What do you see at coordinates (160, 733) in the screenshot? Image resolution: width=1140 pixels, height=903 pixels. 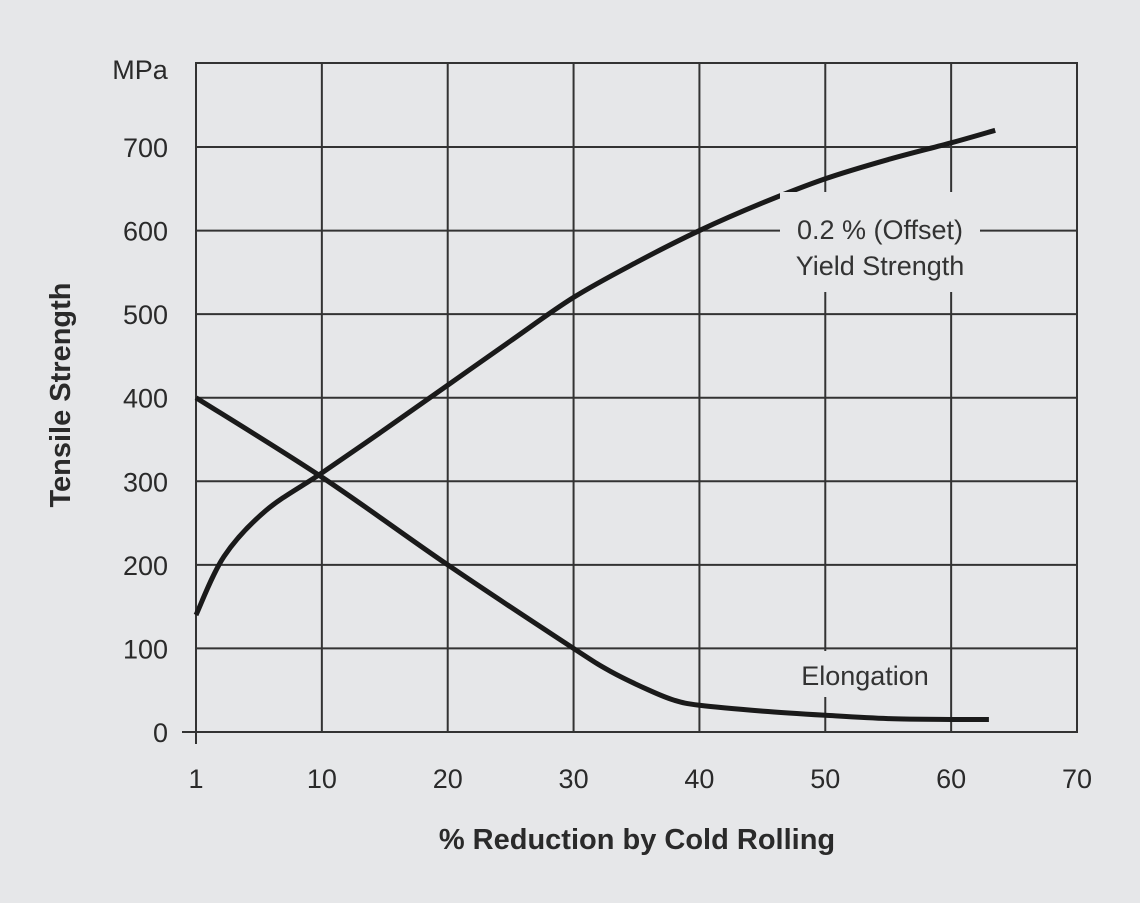 I see `y-tick-label: 0` at bounding box center [160, 733].